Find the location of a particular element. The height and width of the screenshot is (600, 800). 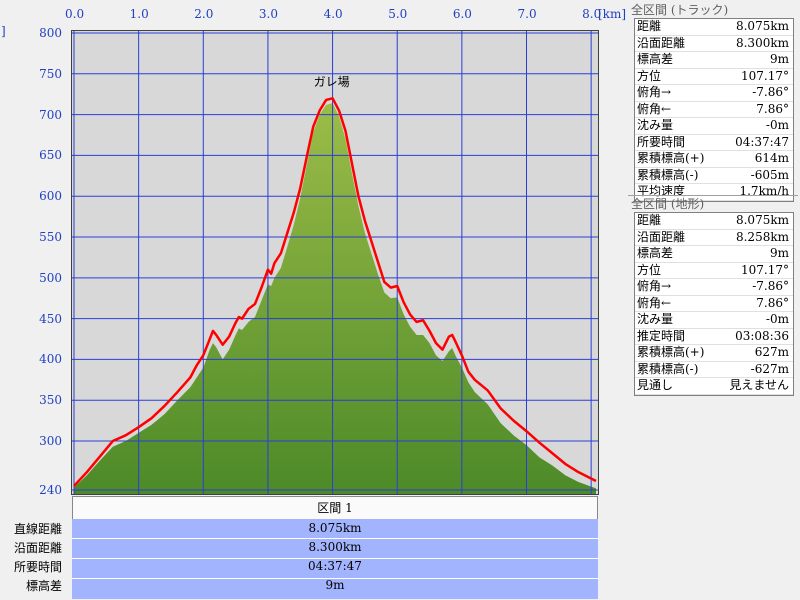

terrain-summary-row: 推定時間 03:08:36 is located at coordinates (714, 336).